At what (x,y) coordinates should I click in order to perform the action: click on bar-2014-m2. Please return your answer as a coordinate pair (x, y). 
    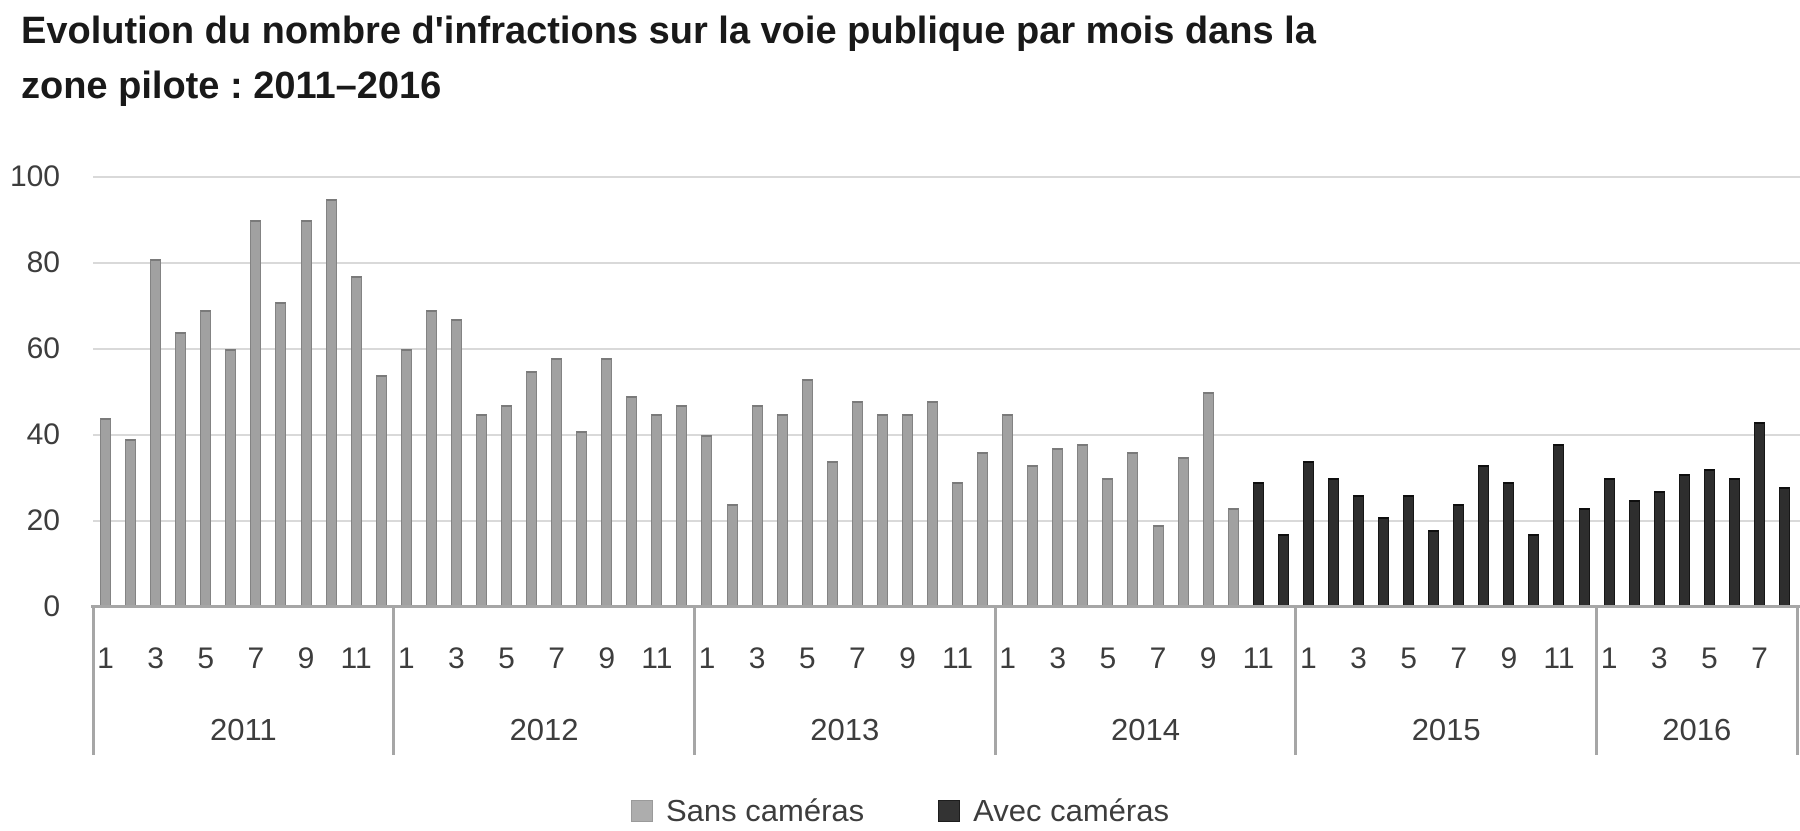
    Looking at the image, I should click on (1033, 536).